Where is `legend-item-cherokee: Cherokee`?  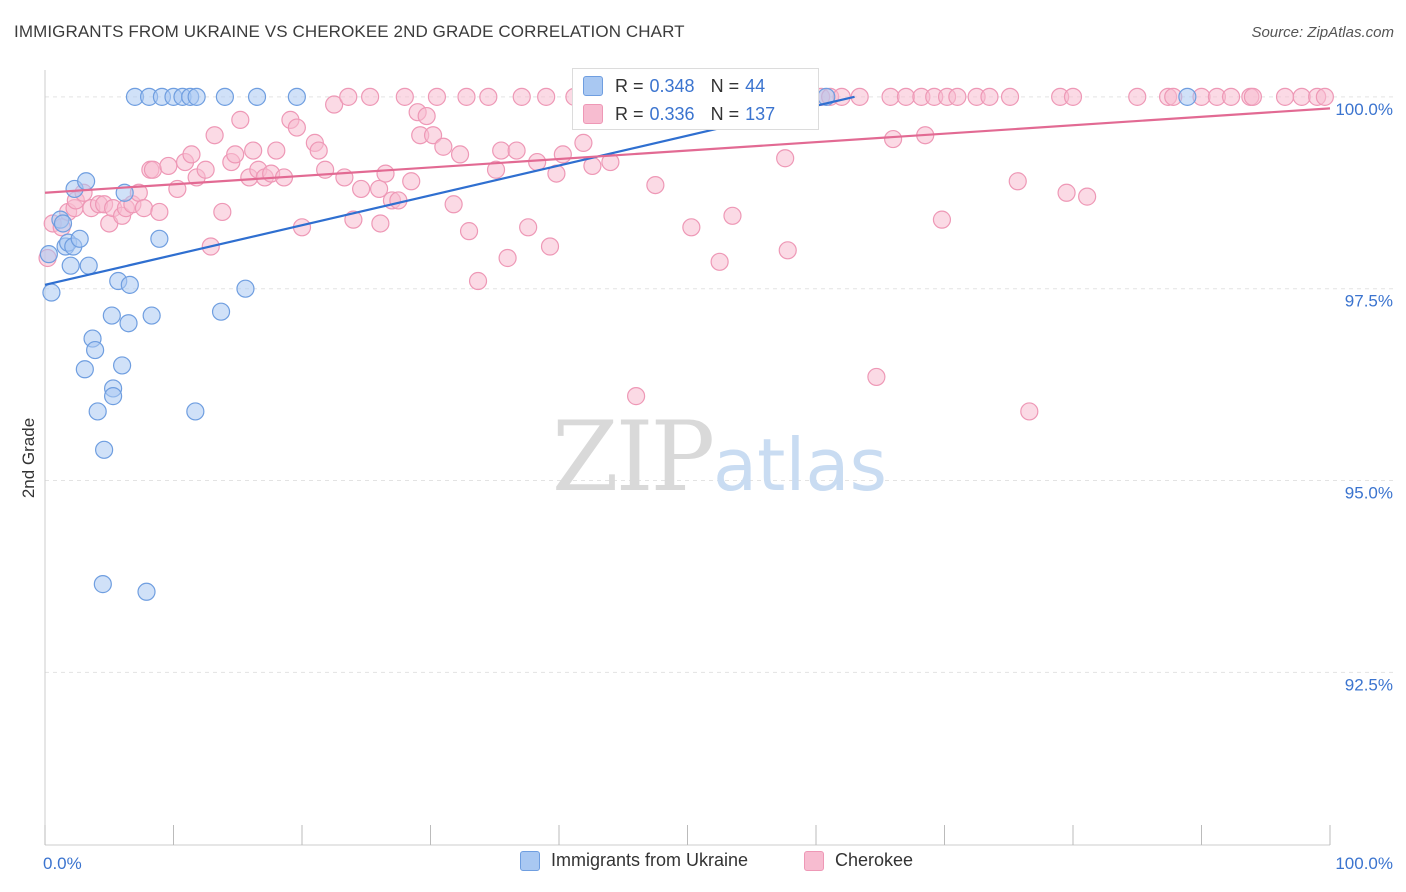 legend-item-cherokee: Cherokee is located at coordinates (858, 860).